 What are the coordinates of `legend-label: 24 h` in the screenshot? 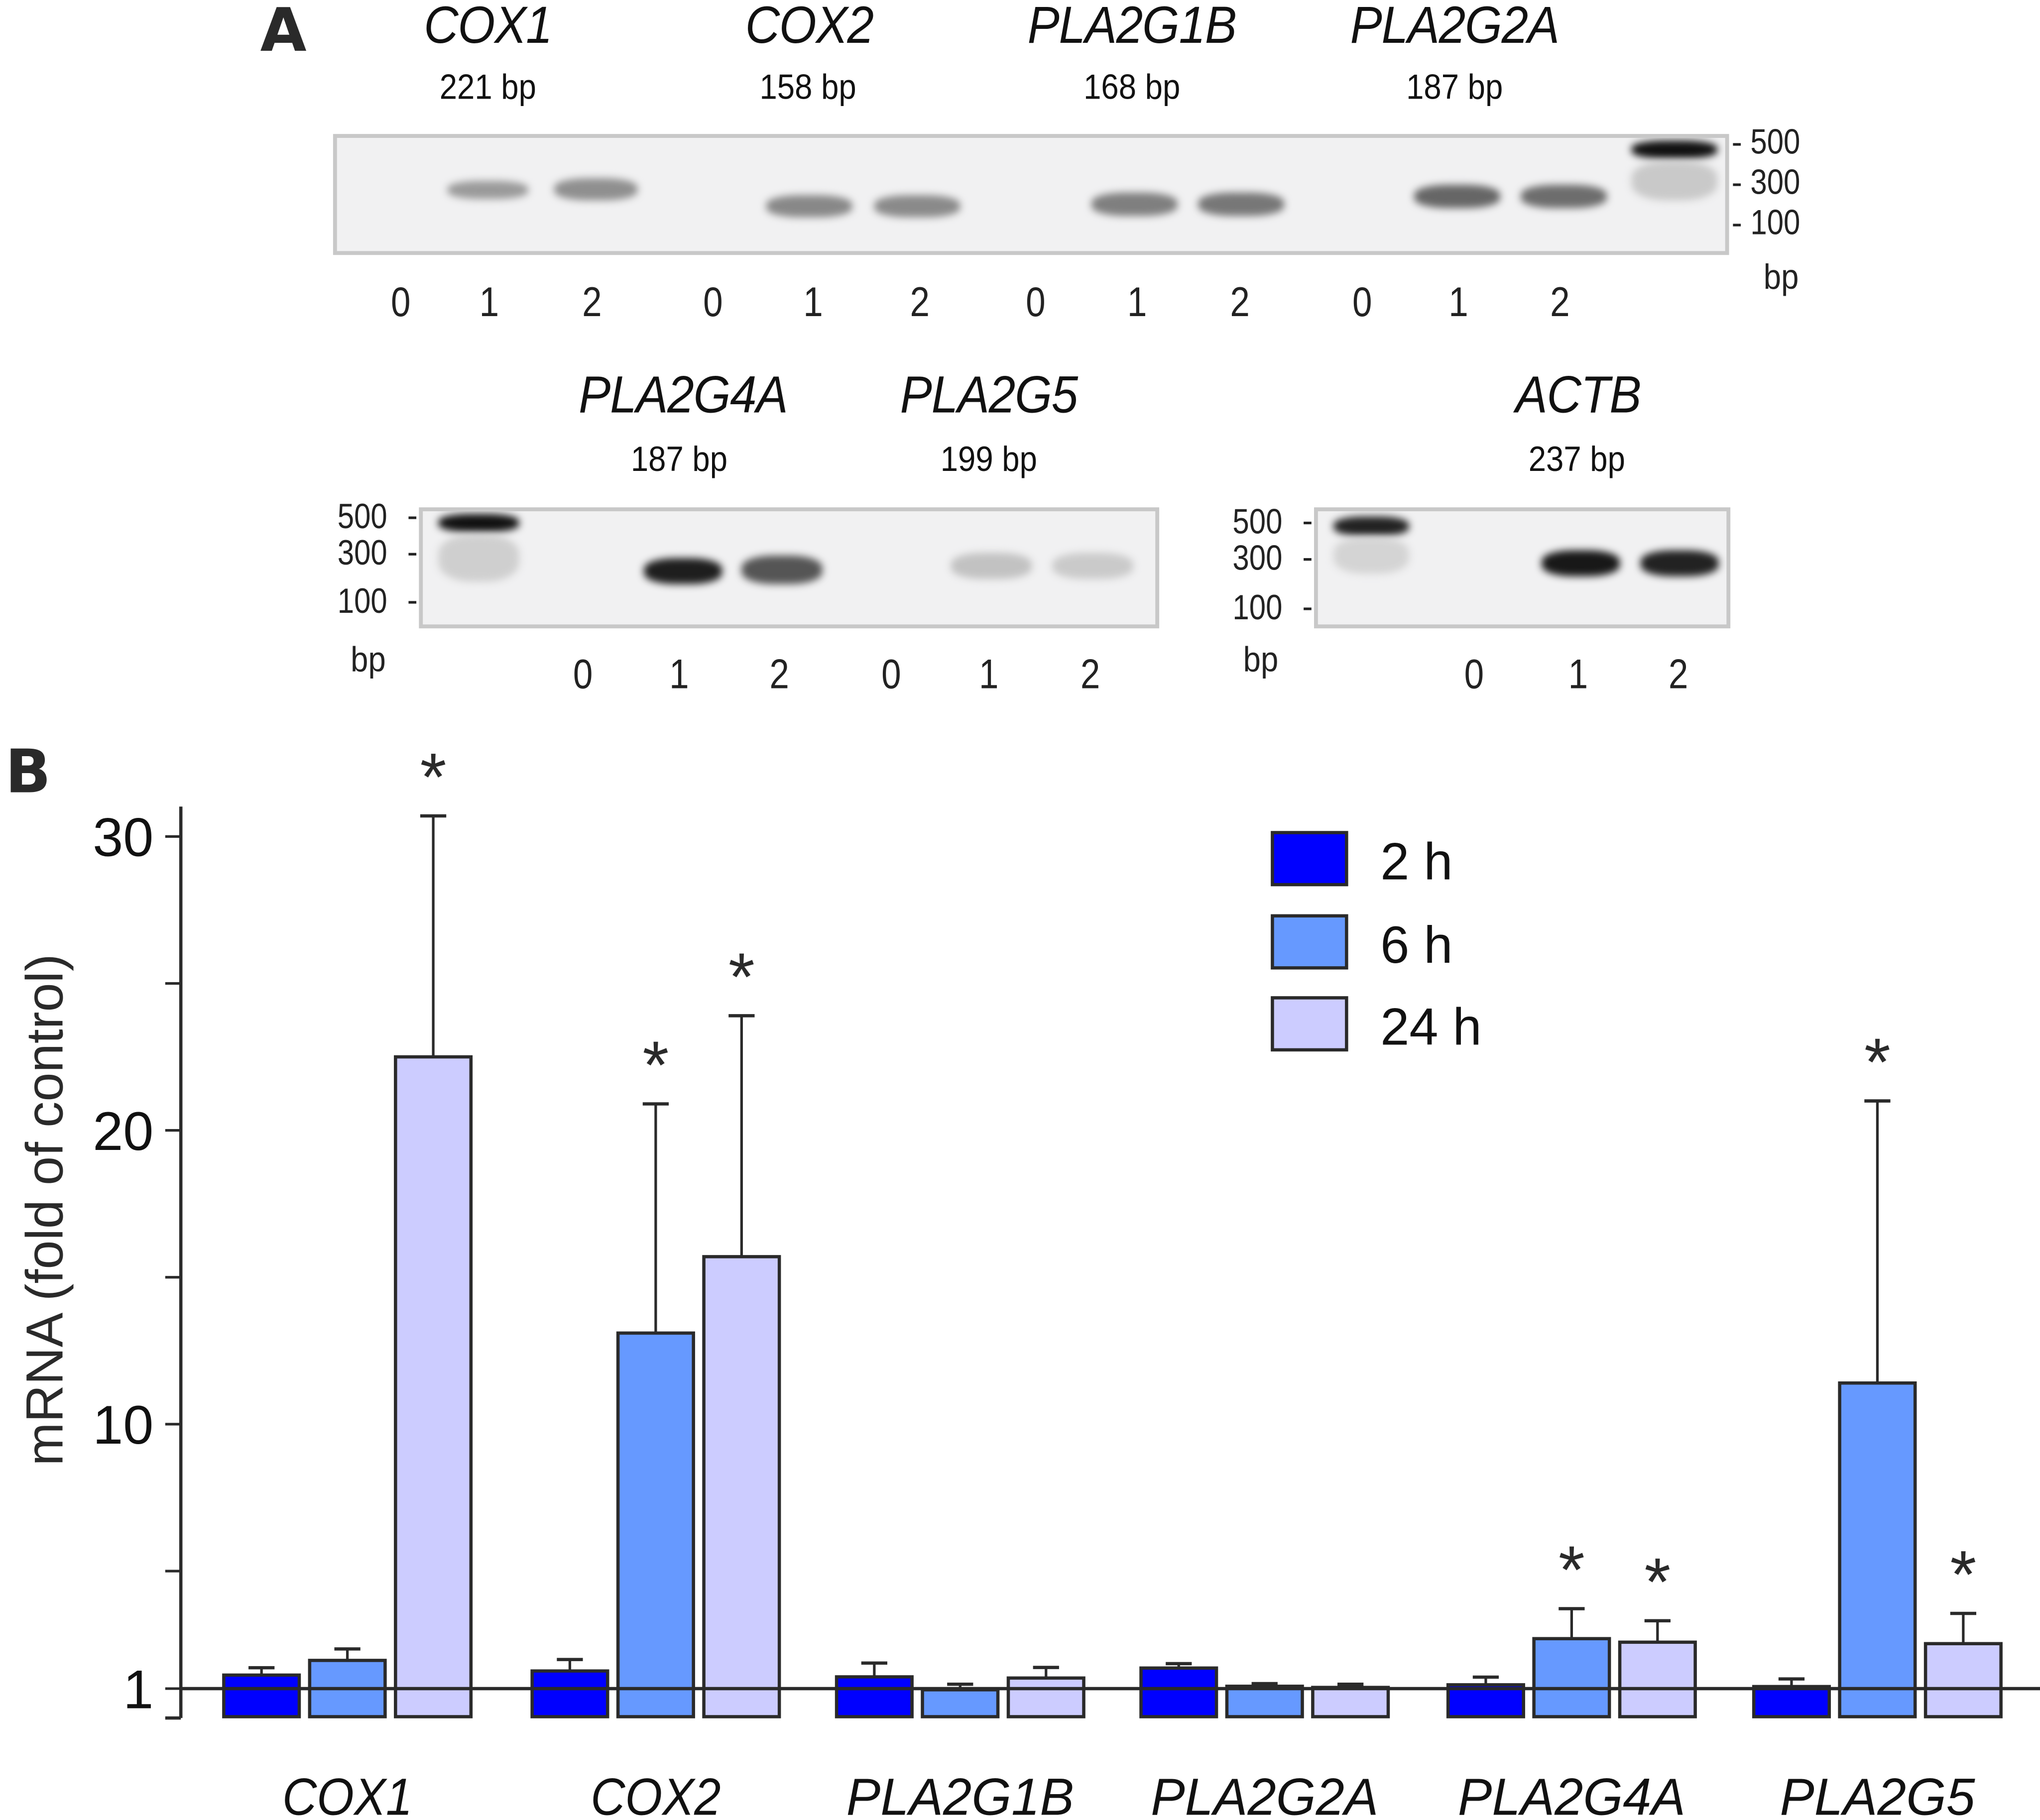 It's located at (1430, 1027).